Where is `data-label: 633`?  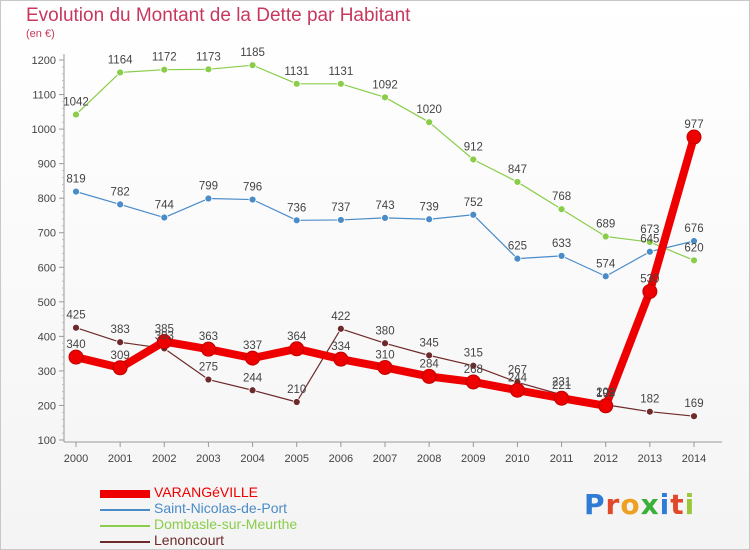
data-label: 633 is located at coordinates (561, 244).